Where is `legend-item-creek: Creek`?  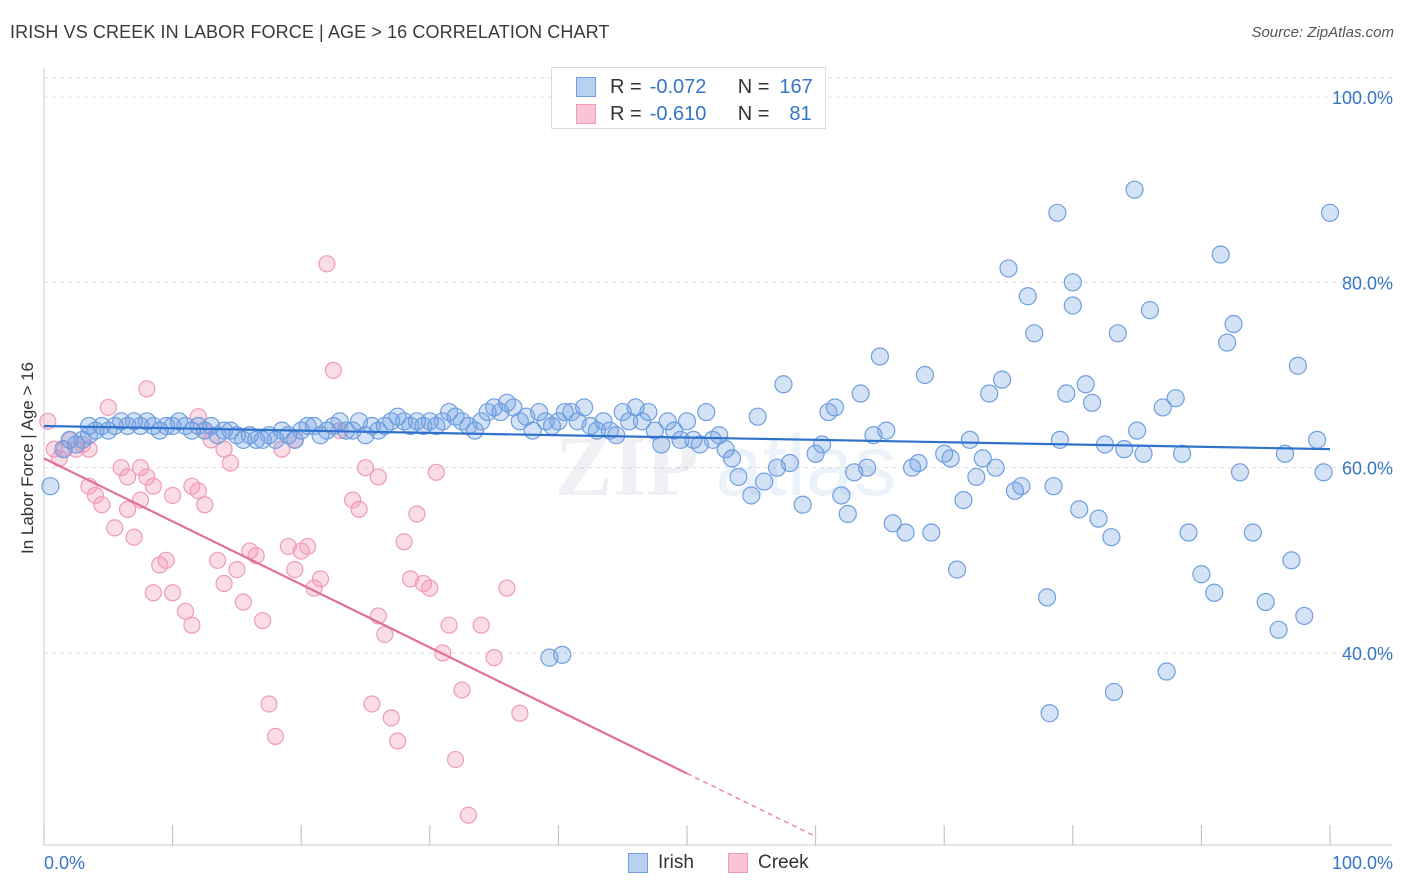 legend-item-creek: Creek is located at coordinates (768, 863).